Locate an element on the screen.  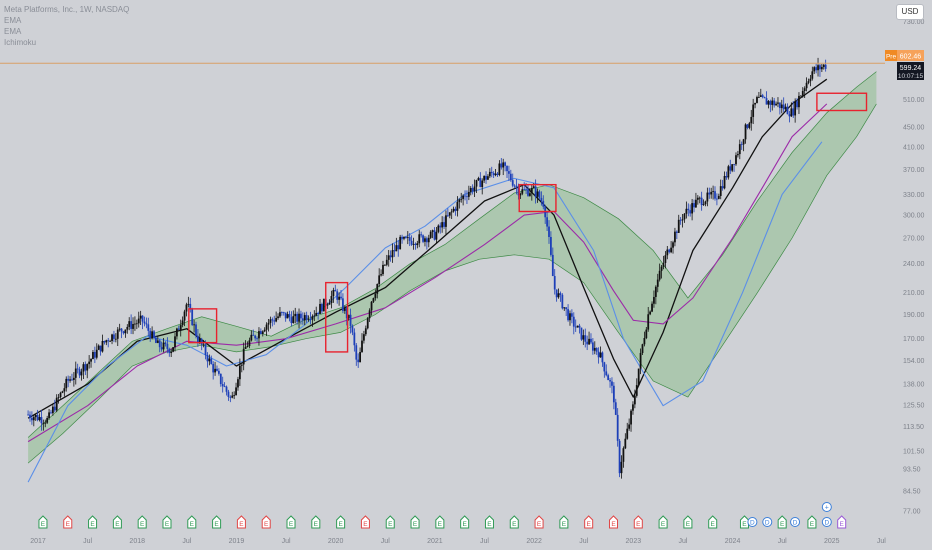
currency-button: USD is located at coordinates (910, 12).